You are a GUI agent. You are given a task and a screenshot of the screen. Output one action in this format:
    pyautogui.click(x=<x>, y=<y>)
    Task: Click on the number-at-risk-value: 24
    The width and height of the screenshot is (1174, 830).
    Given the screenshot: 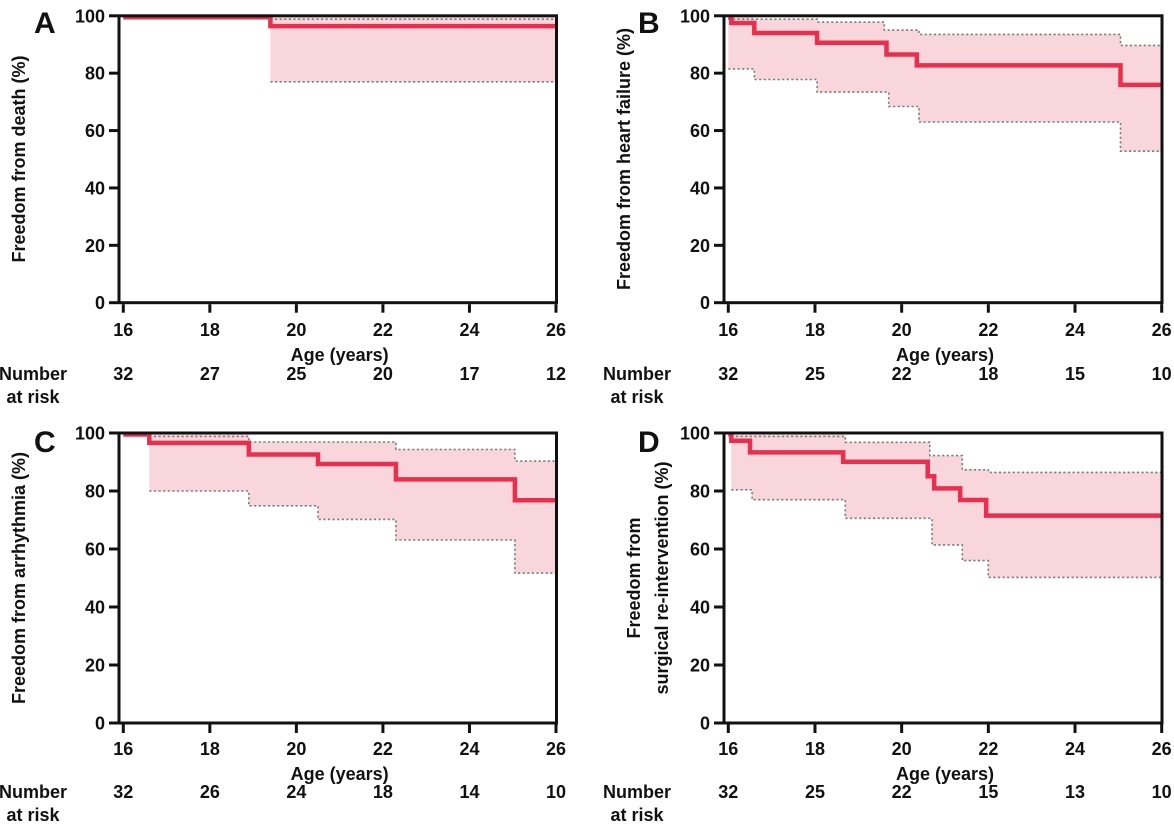 What is the action you would take?
    pyautogui.click(x=296, y=792)
    